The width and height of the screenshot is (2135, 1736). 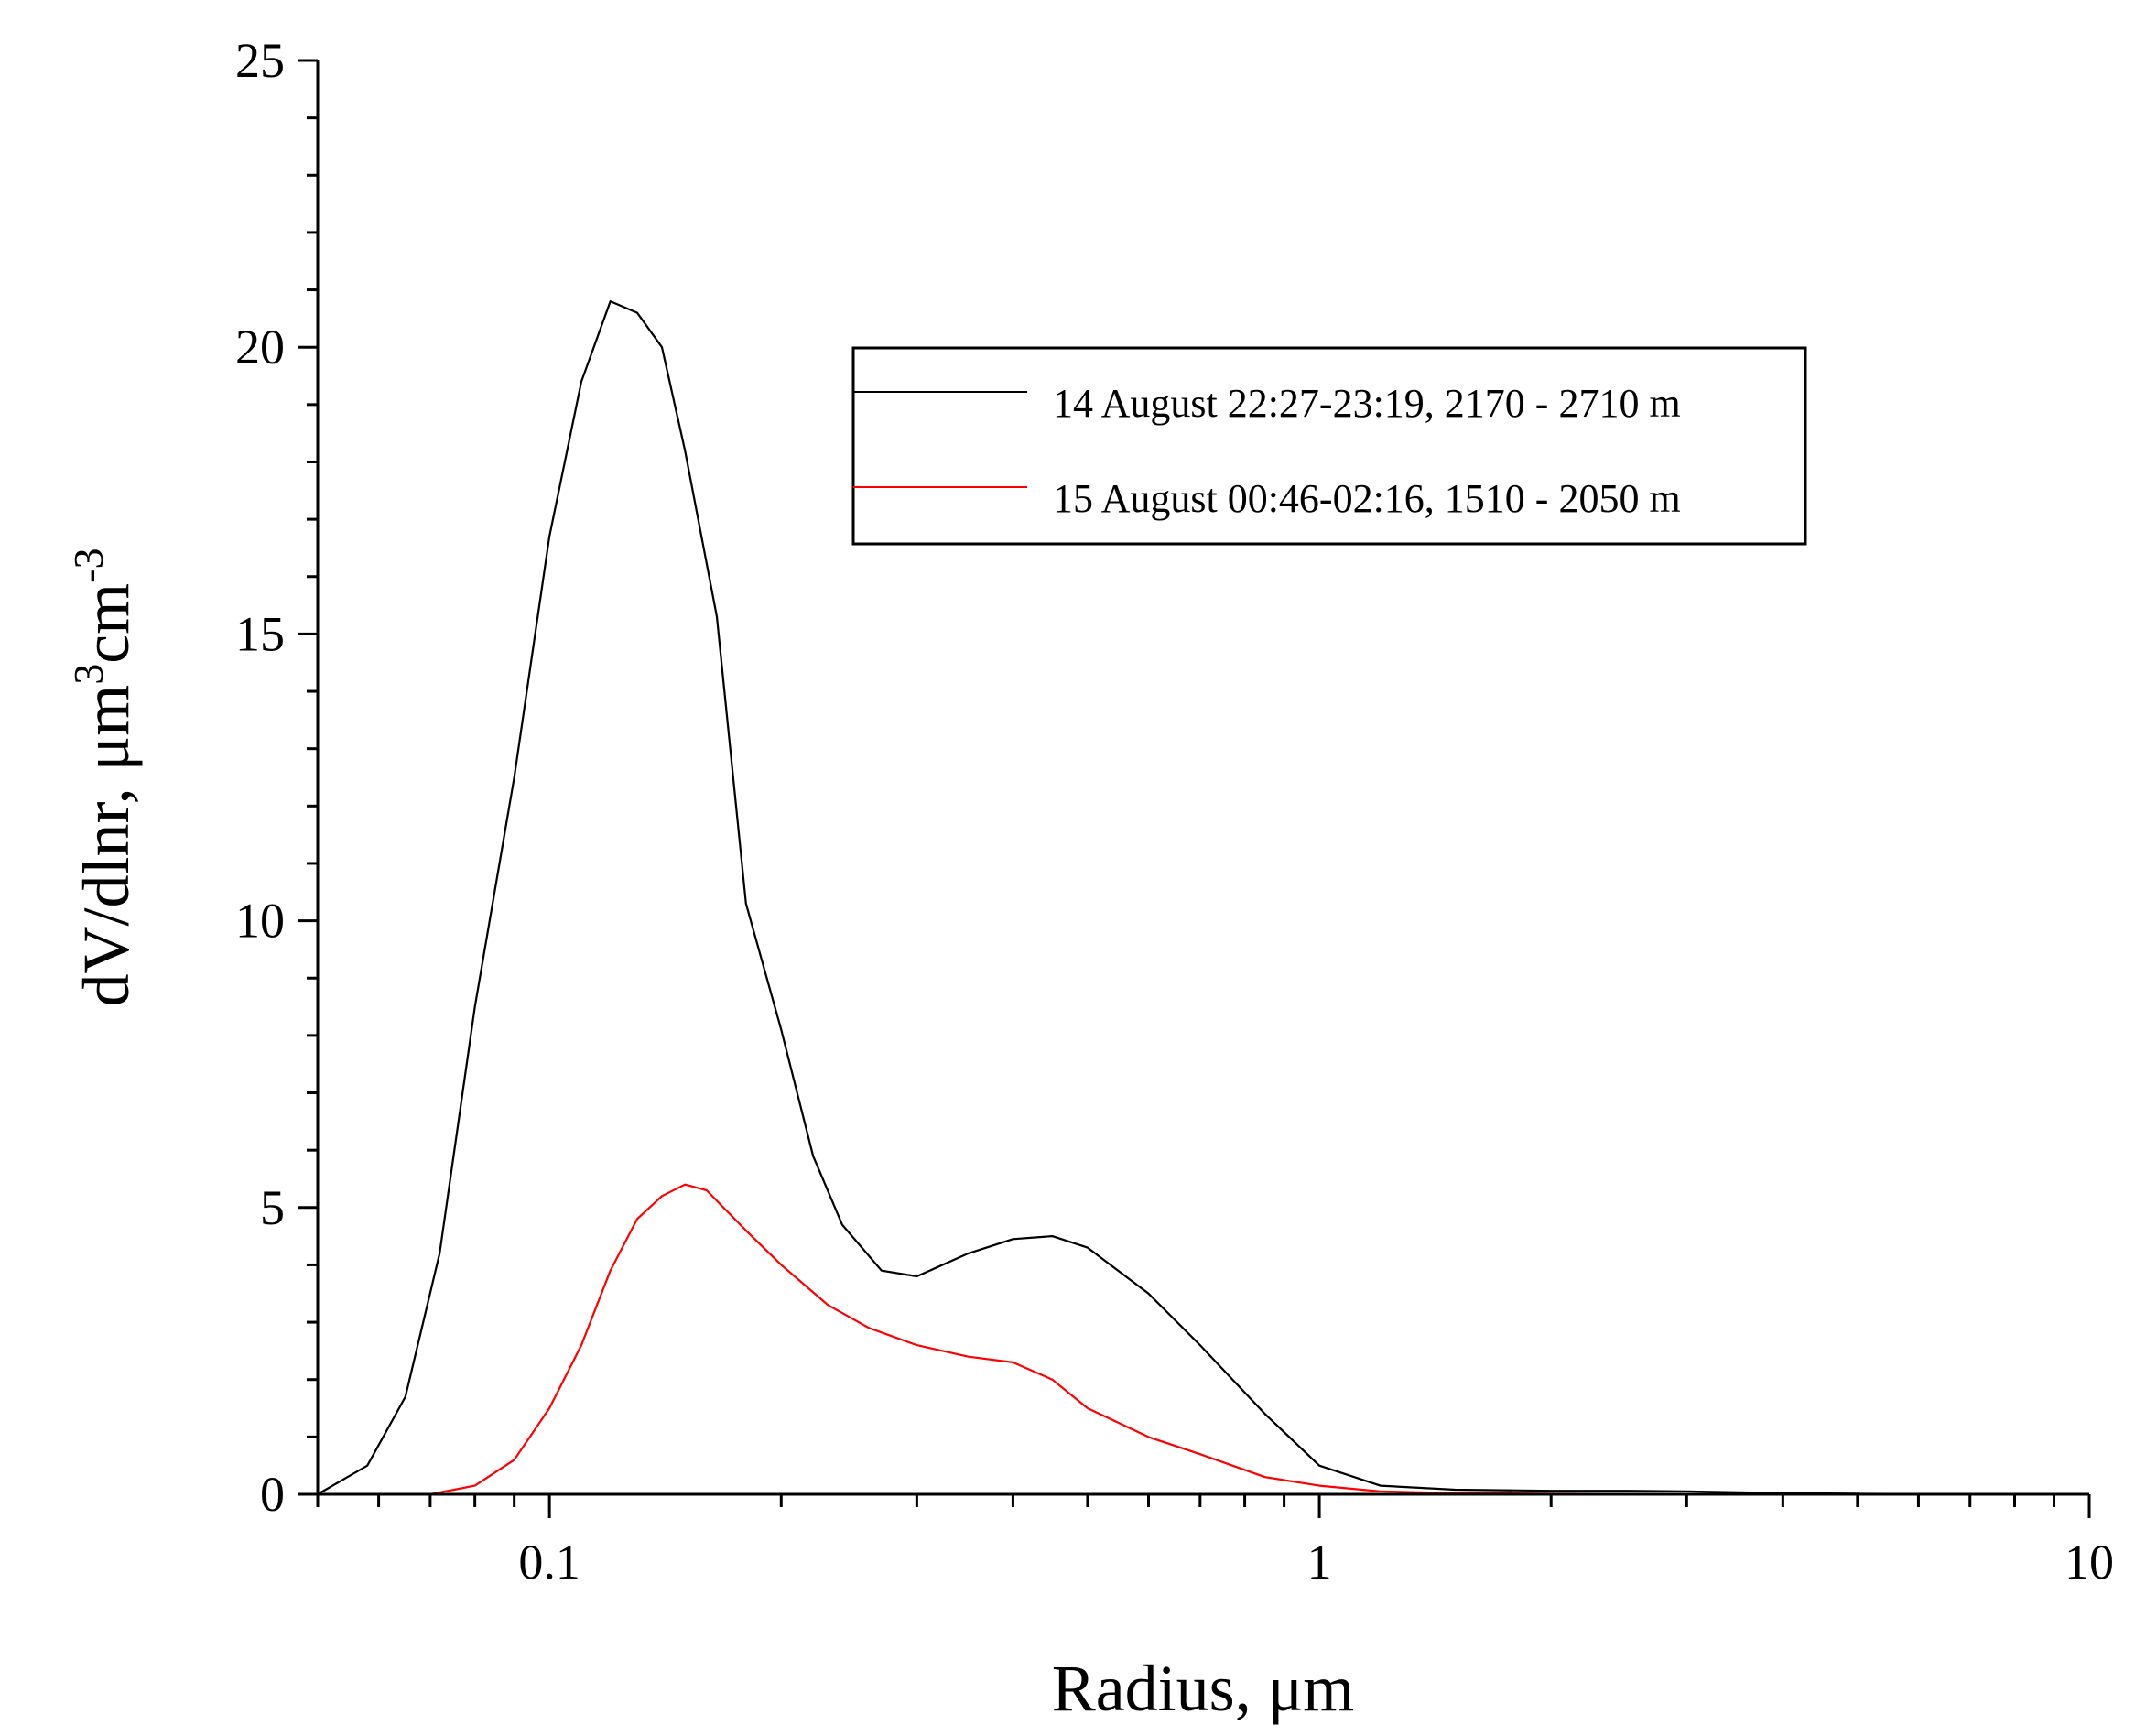 I want to click on x-tick-label: 1, so click(x=1319, y=1562).